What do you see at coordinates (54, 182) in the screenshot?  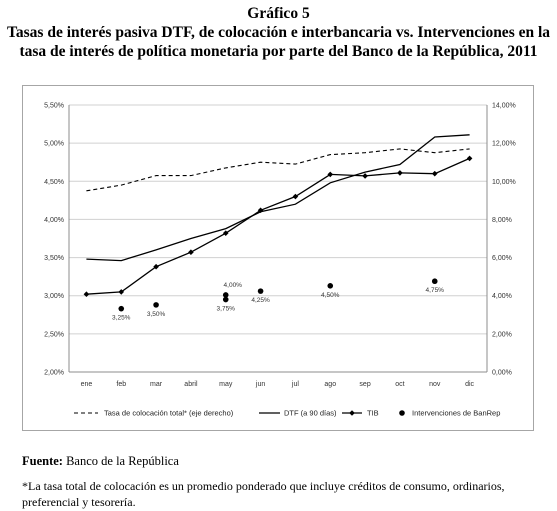 I see `y-left-tick-label: 4,50%` at bounding box center [54, 182].